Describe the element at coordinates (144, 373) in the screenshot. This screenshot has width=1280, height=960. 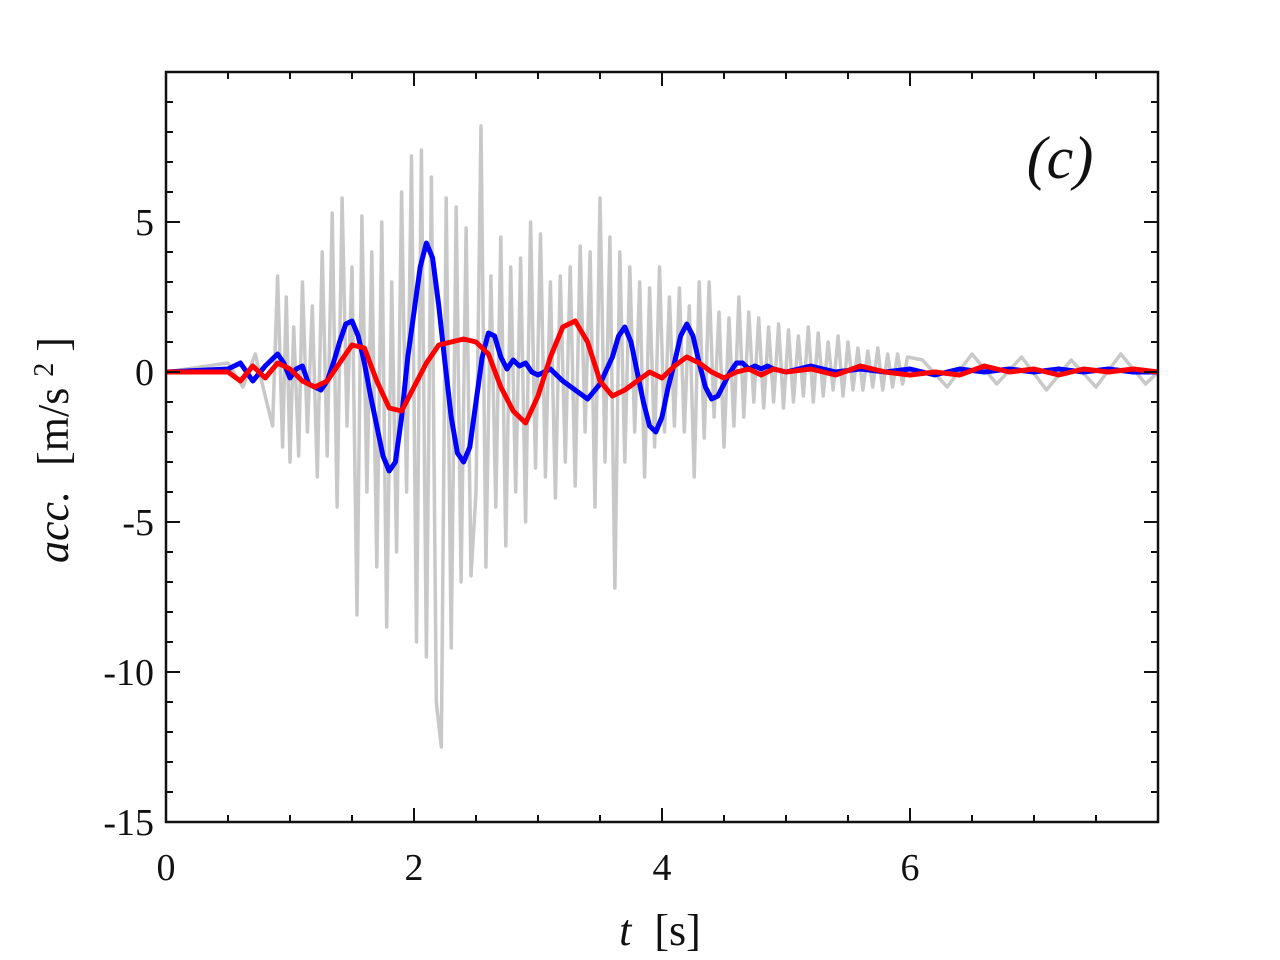
I see `y-tick-label: 0` at that location.